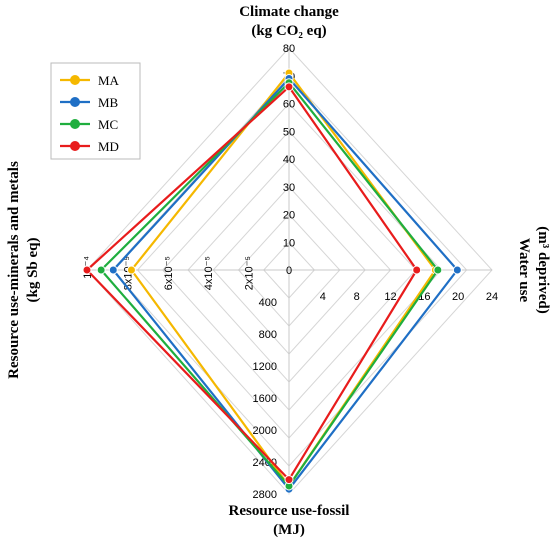 The image size is (550, 545). I want to click on tick-top-1: 10, so click(289, 243).